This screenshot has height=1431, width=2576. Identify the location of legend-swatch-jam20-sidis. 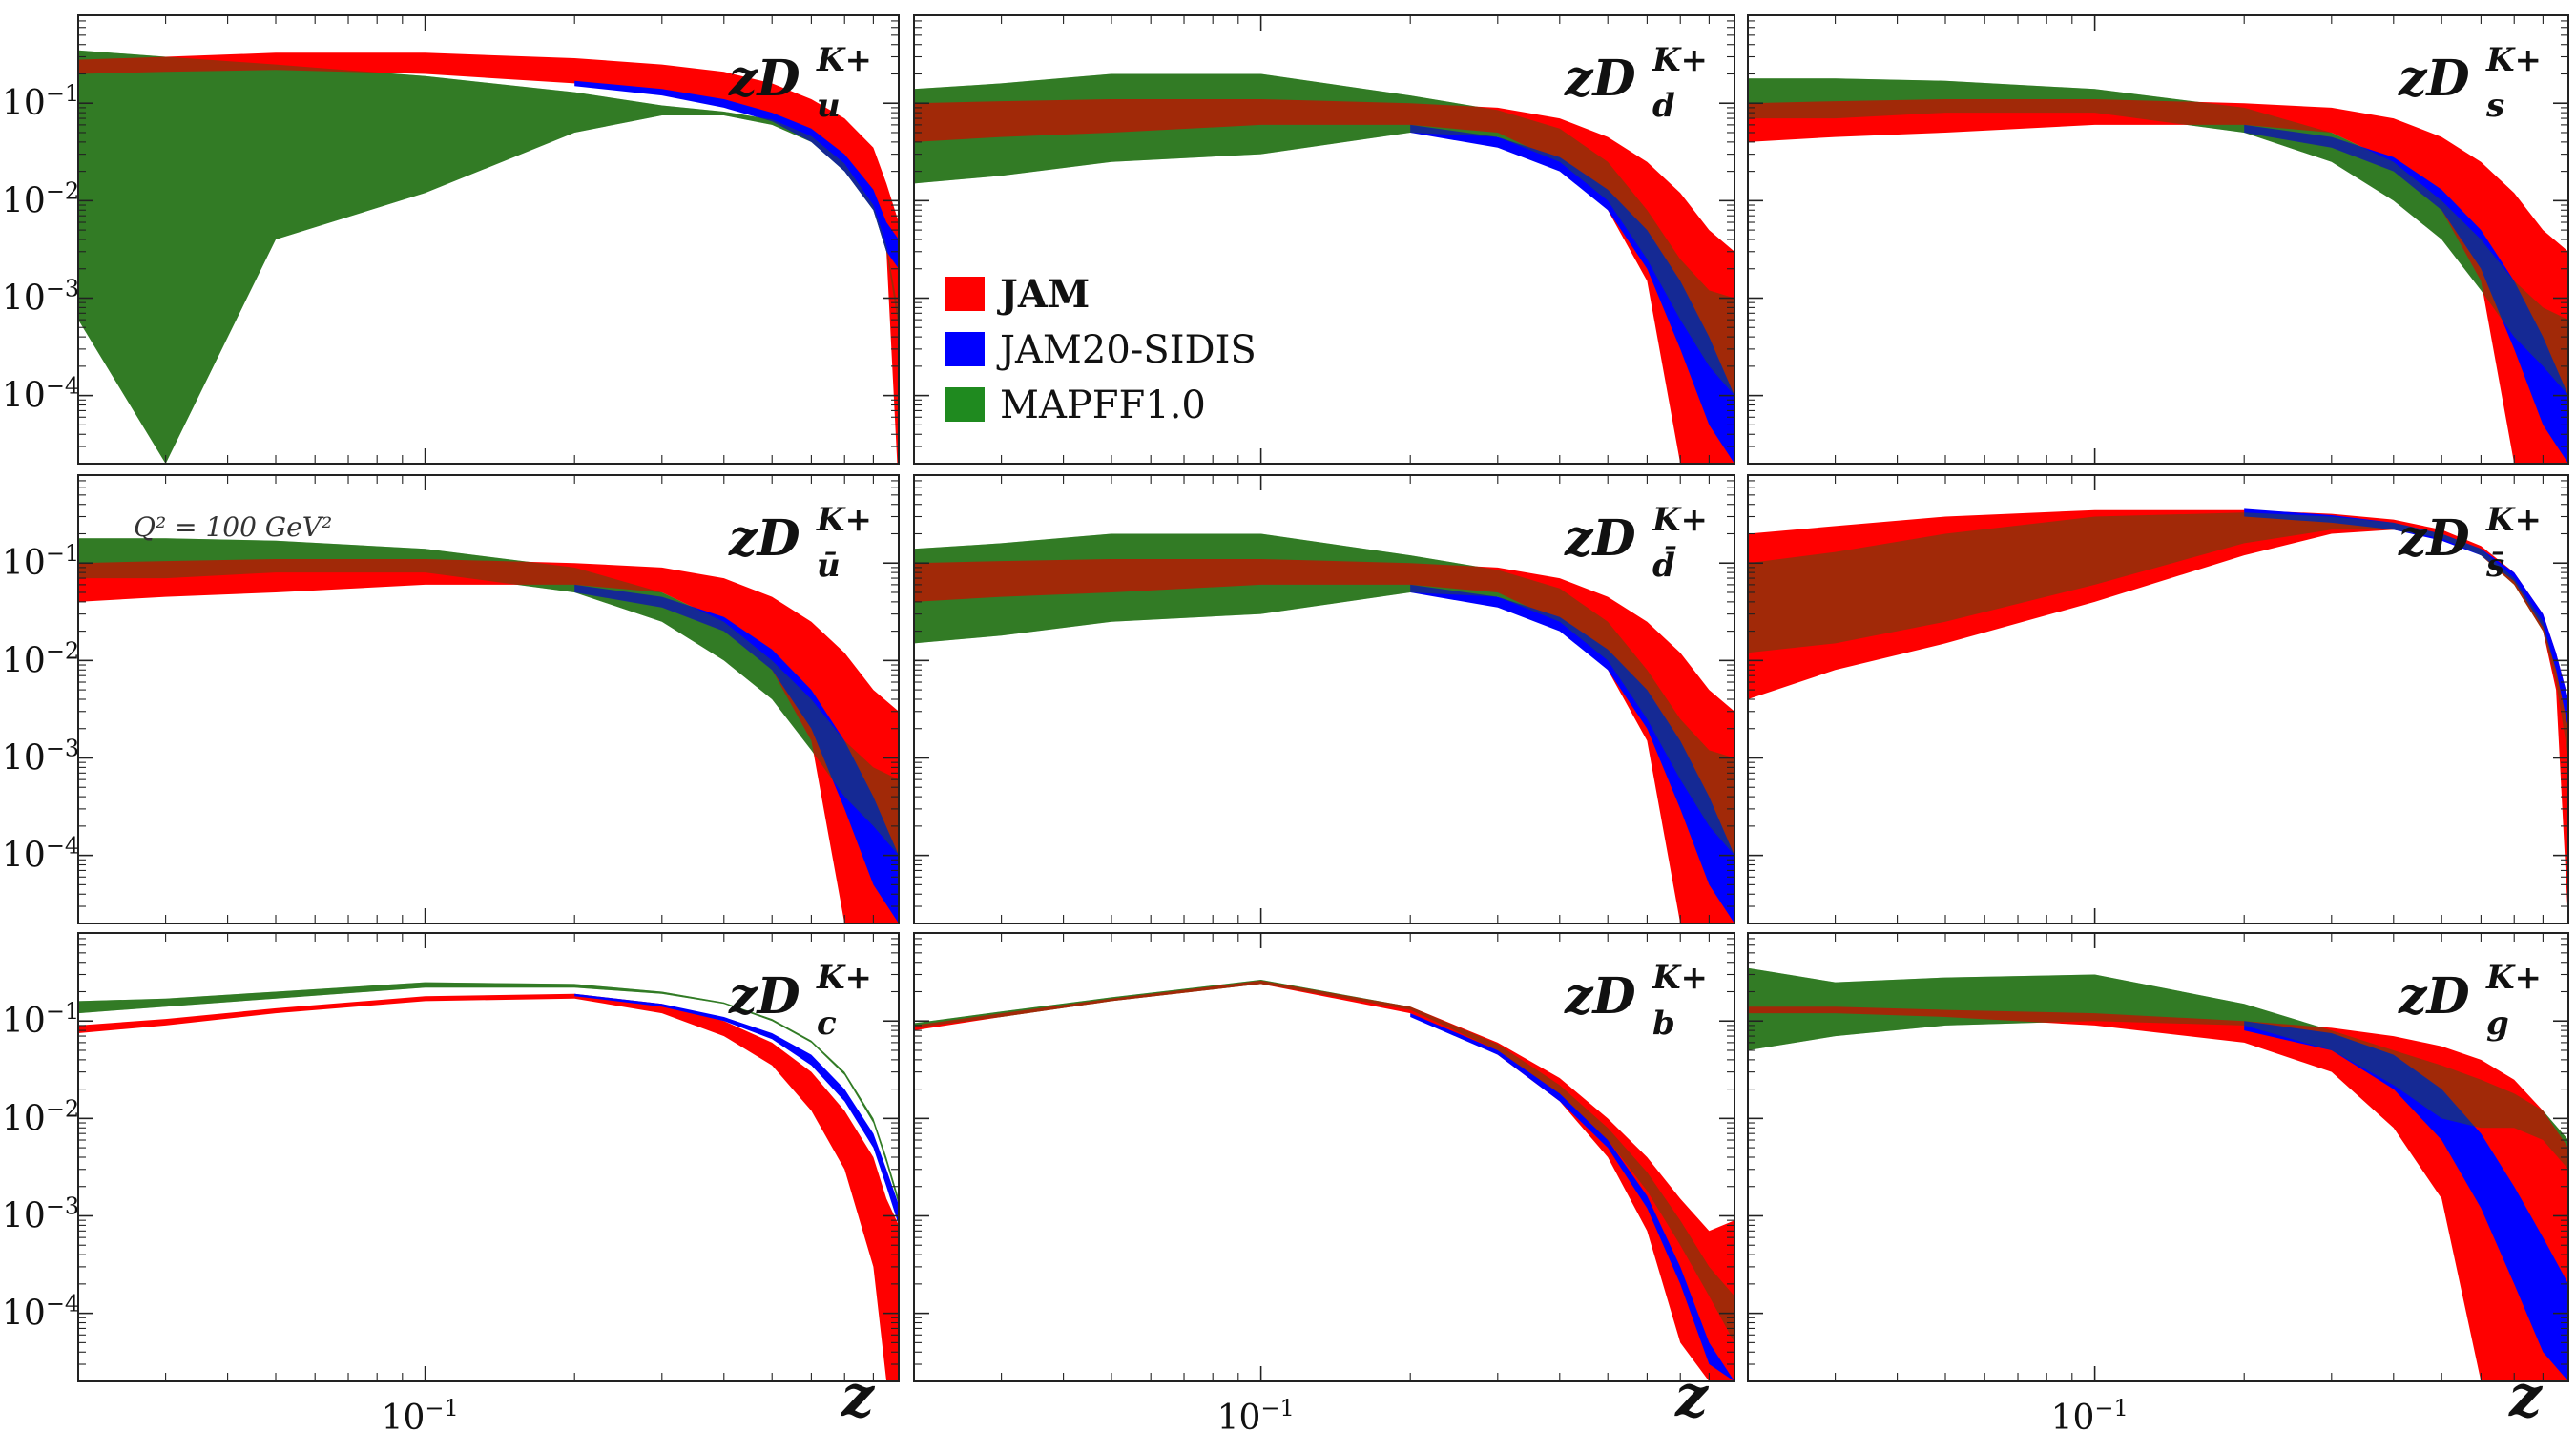
(965, 349).